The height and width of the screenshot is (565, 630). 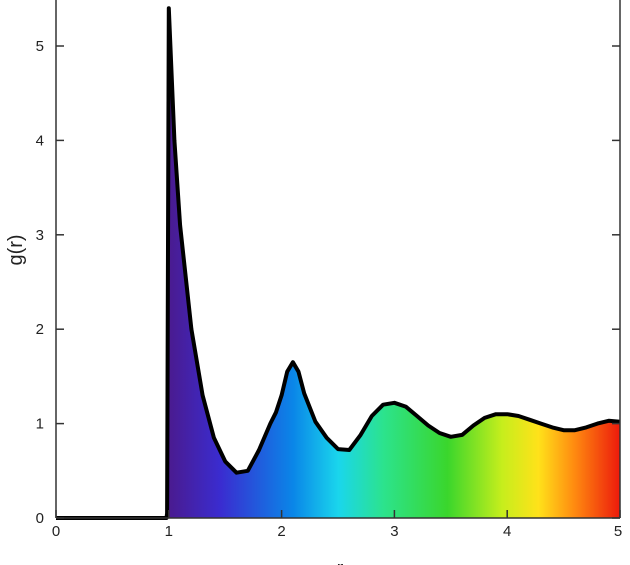 I want to click on y-tick-label: 4, so click(x=40, y=140).